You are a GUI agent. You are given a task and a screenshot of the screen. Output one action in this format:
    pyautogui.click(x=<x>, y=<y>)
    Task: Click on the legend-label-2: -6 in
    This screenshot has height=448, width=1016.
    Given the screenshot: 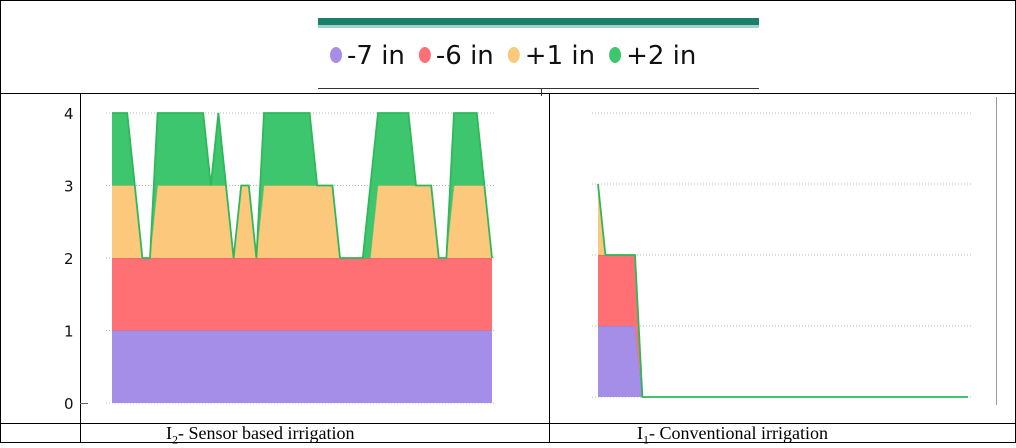 What is the action you would take?
    pyautogui.click(x=465, y=56)
    